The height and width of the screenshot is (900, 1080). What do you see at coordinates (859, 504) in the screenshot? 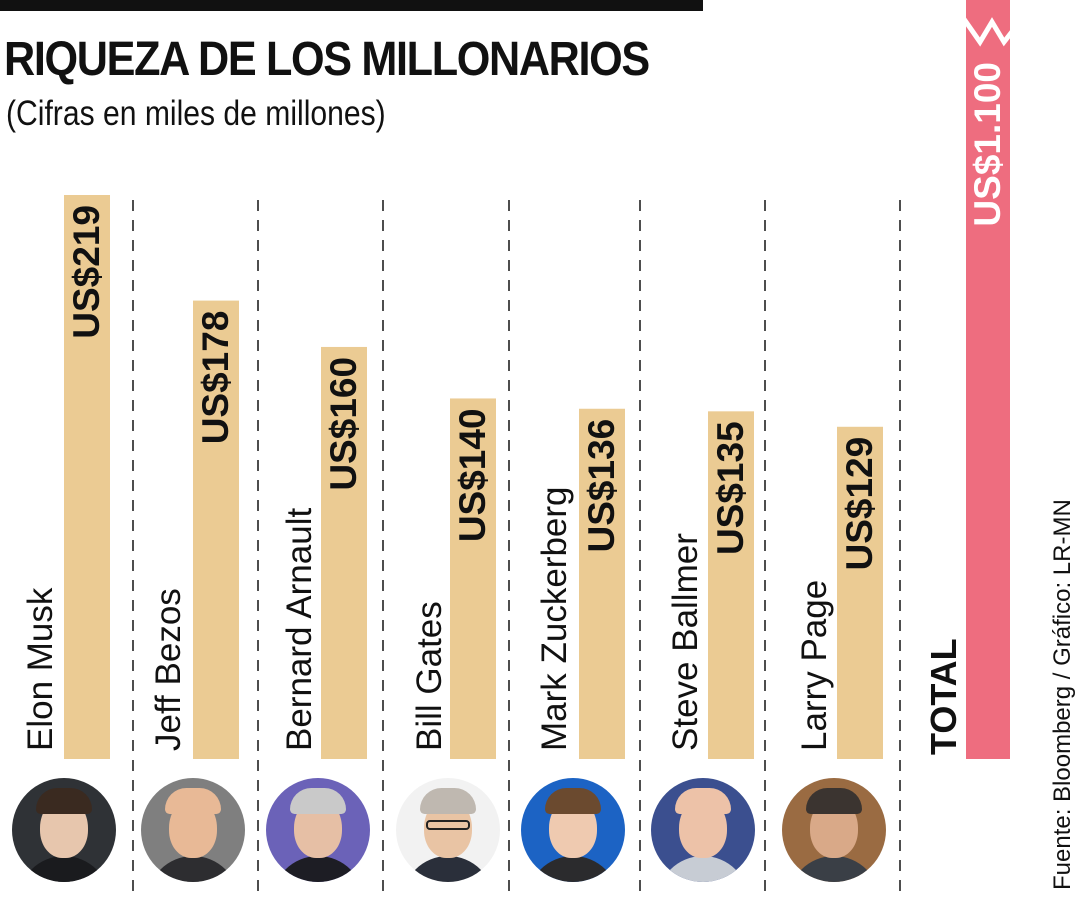
I see `value-label: US$129` at bounding box center [859, 504].